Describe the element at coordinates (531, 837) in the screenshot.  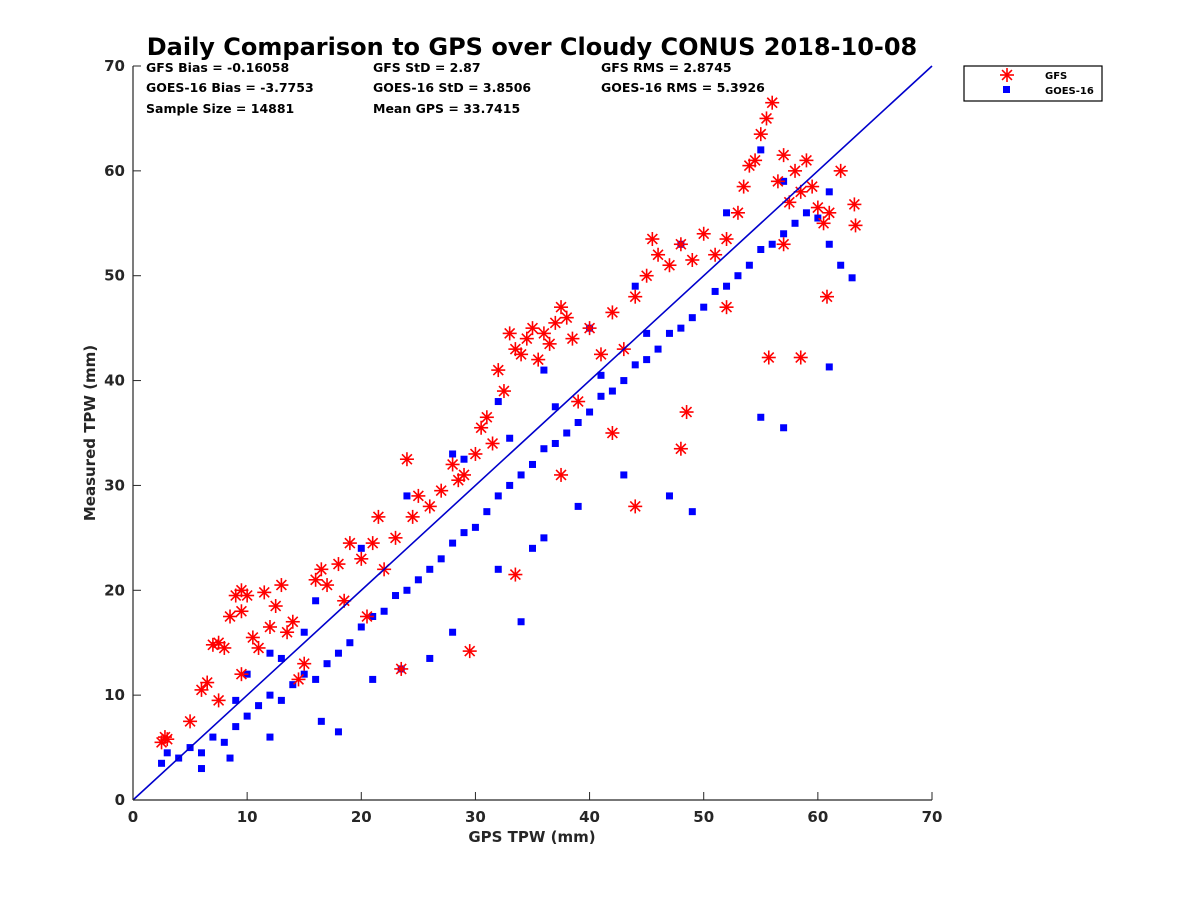
I see `x-axis-label: GPS TPW (mm)` at that location.